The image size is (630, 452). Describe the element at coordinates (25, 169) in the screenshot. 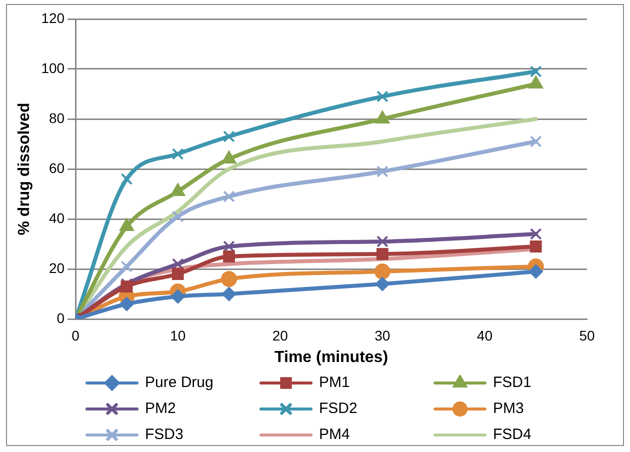

I see `y-axis-title: % drug dissolved` at that location.